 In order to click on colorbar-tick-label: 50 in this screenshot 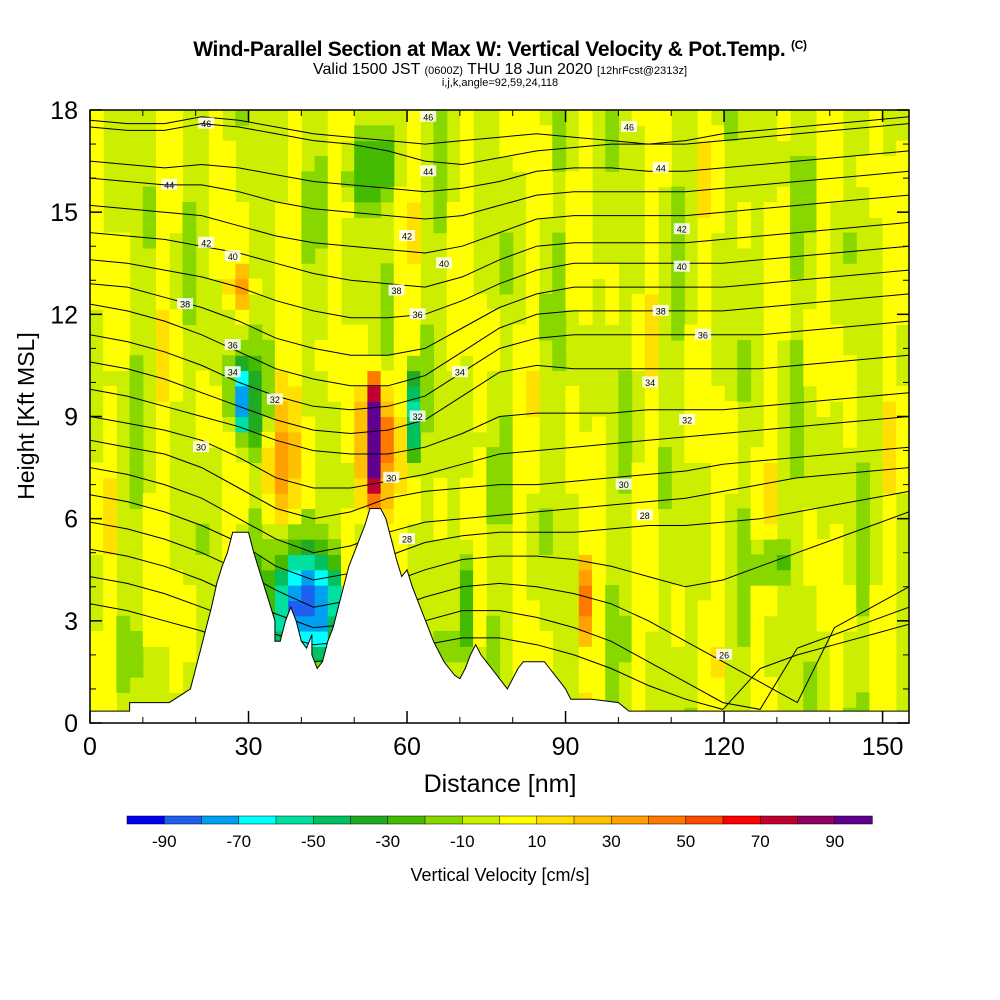, I will do `click(685, 841)`.